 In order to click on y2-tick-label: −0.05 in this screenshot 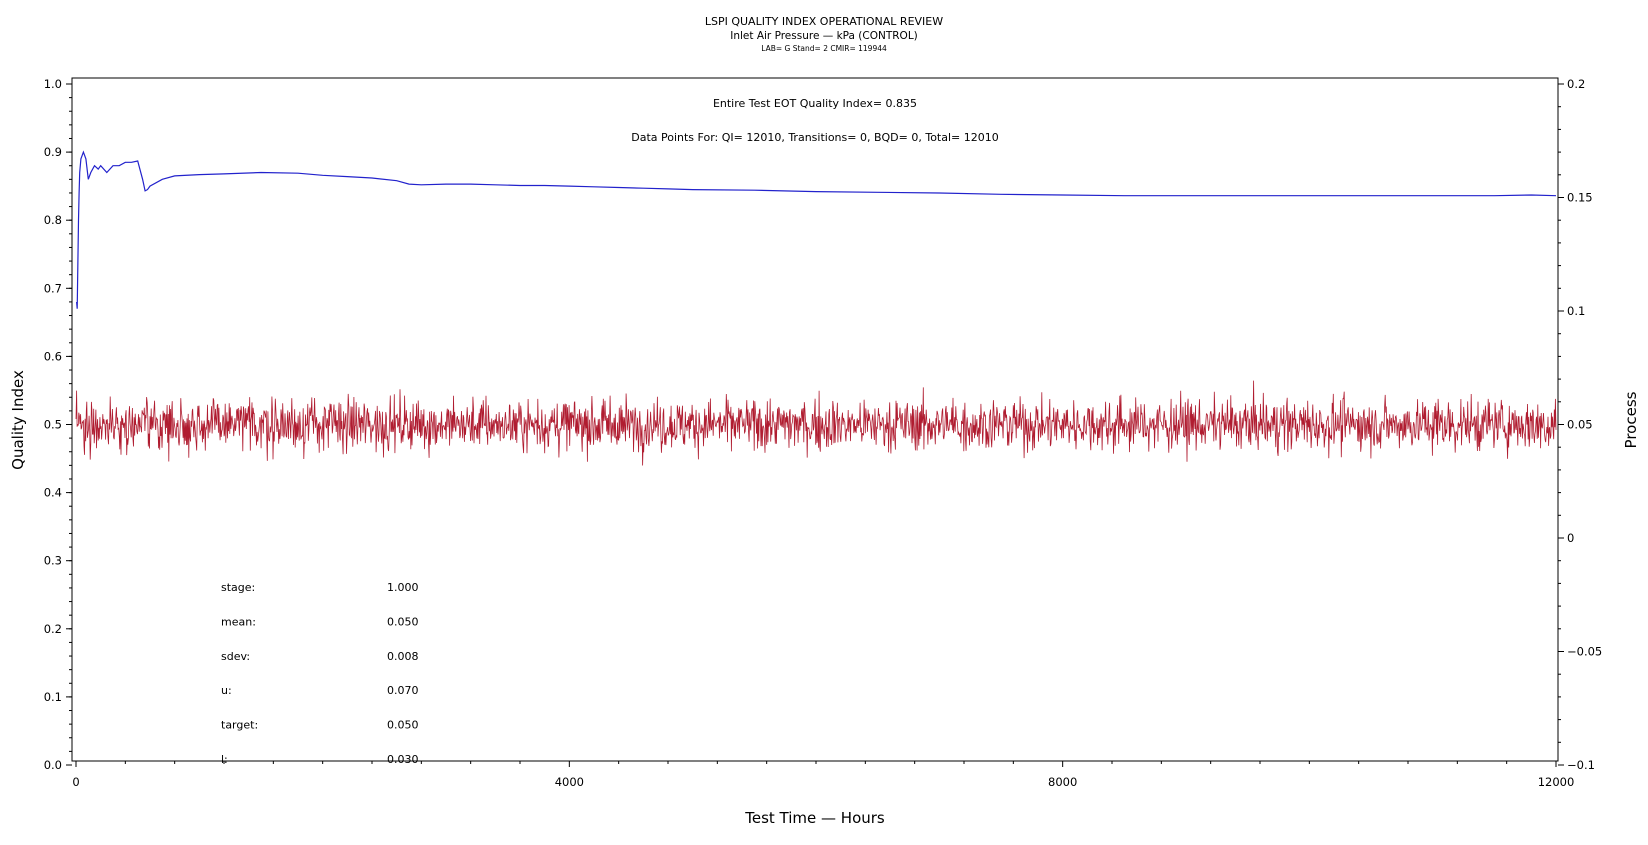, I will do `click(1584, 652)`.